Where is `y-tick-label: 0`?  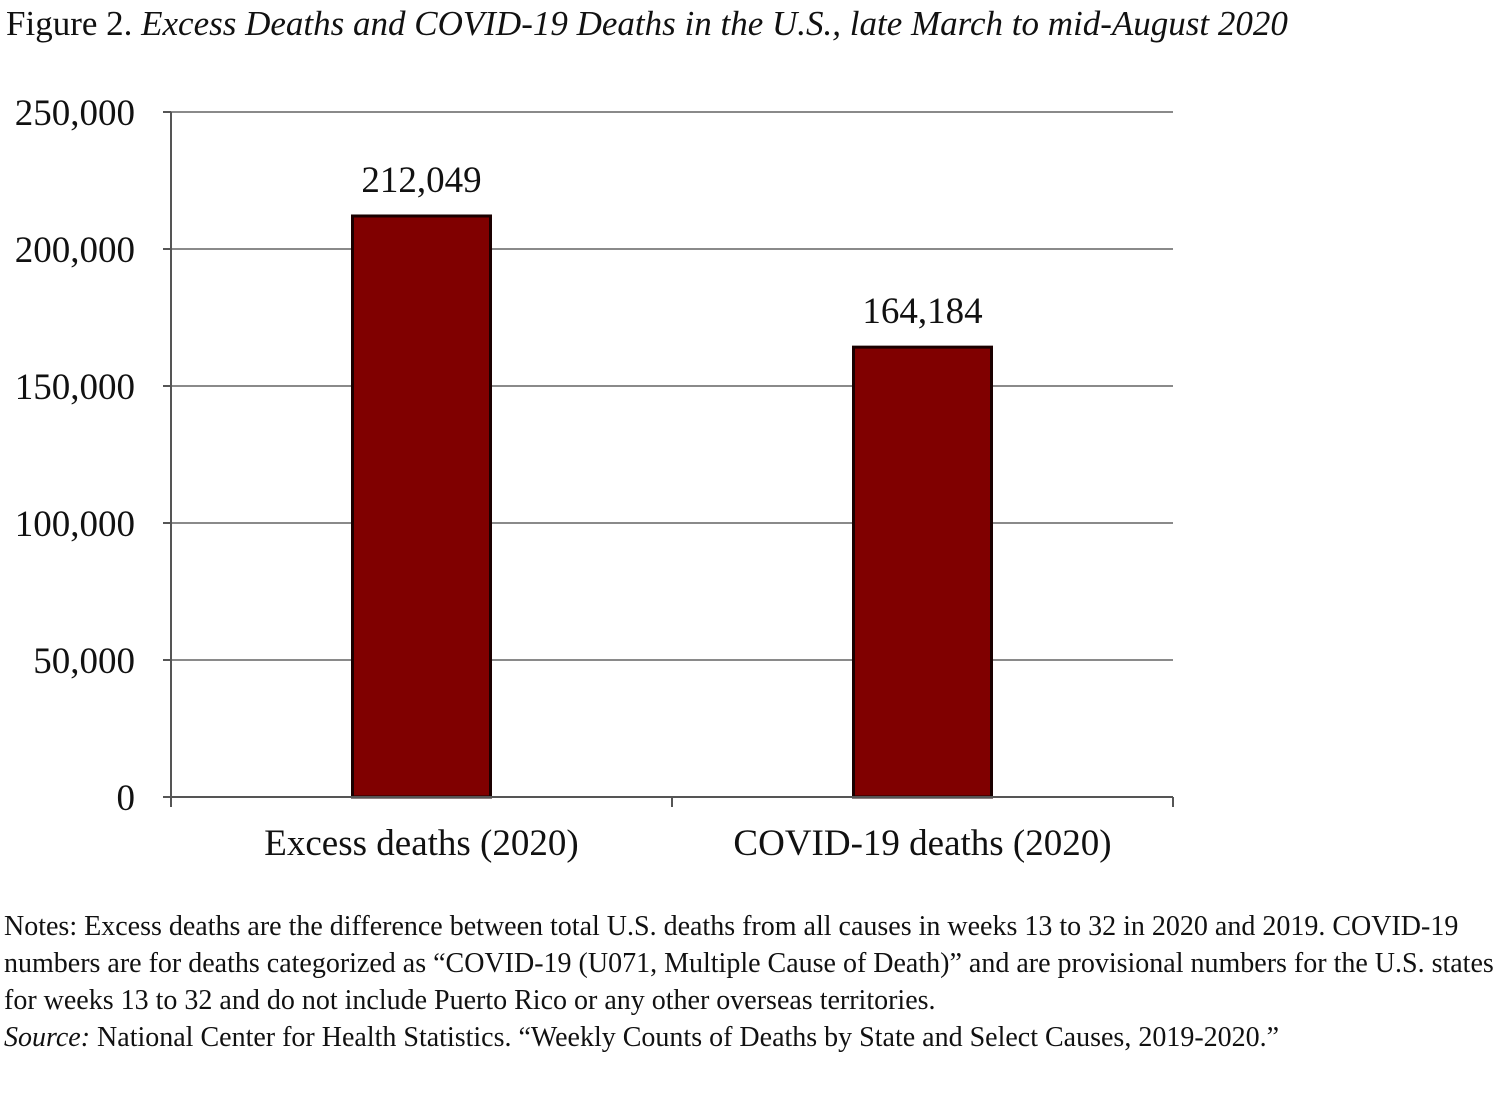
y-tick-label: 0 is located at coordinates (126, 798).